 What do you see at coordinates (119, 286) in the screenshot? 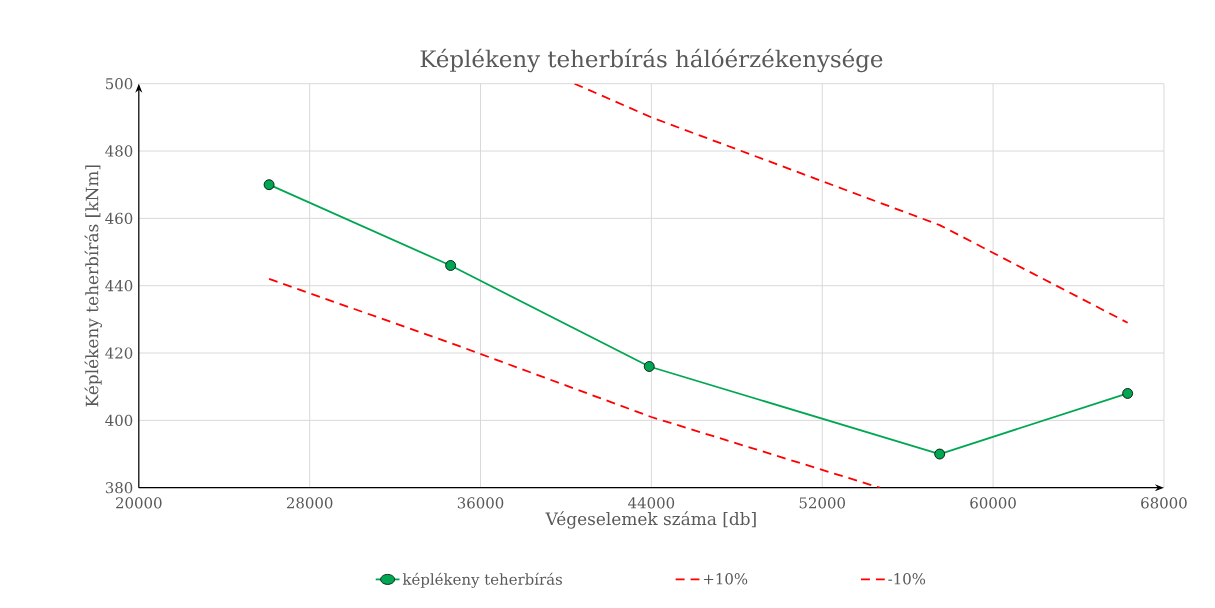
I see `y-tick-label: 440` at bounding box center [119, 286].